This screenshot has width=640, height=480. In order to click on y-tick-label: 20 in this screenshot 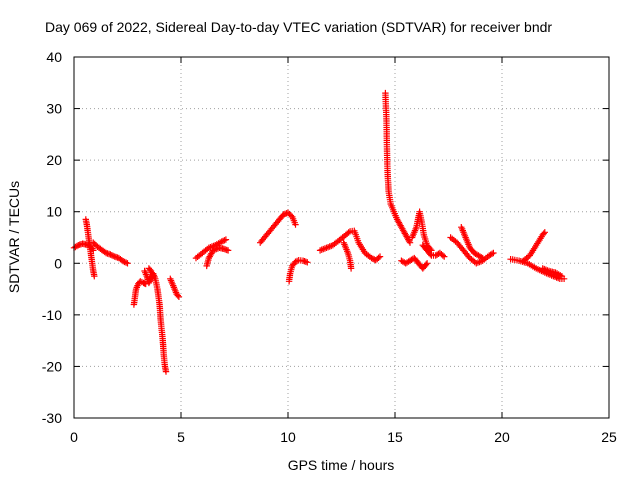, I will do `click(54, 160)`.